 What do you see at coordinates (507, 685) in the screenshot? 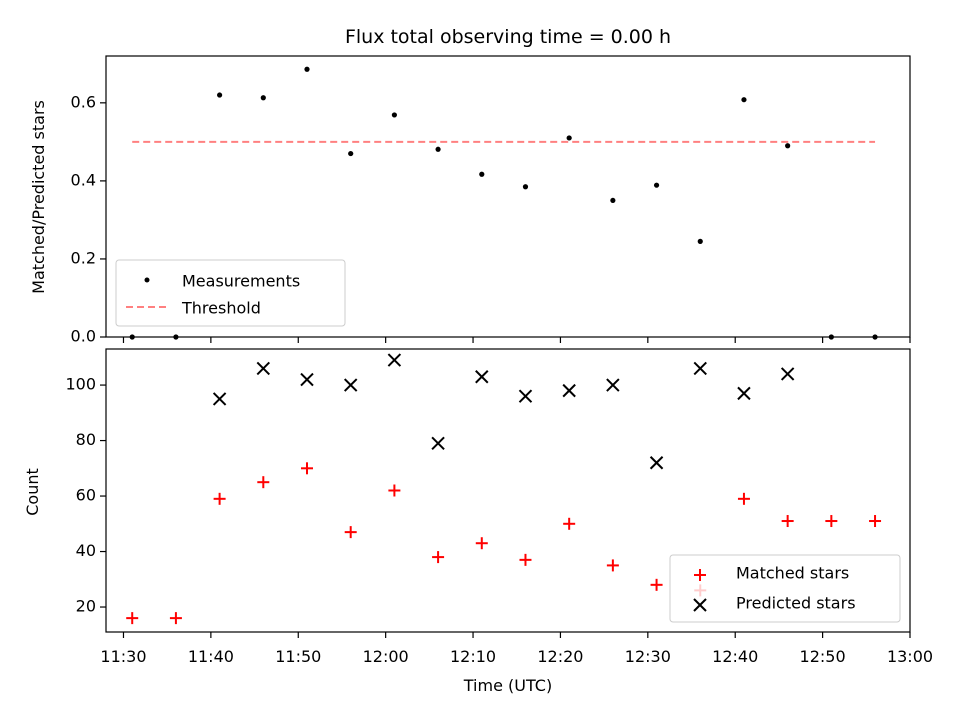
I see `x-axis-label: Time (UTC)` at bounding box center [507, 685].